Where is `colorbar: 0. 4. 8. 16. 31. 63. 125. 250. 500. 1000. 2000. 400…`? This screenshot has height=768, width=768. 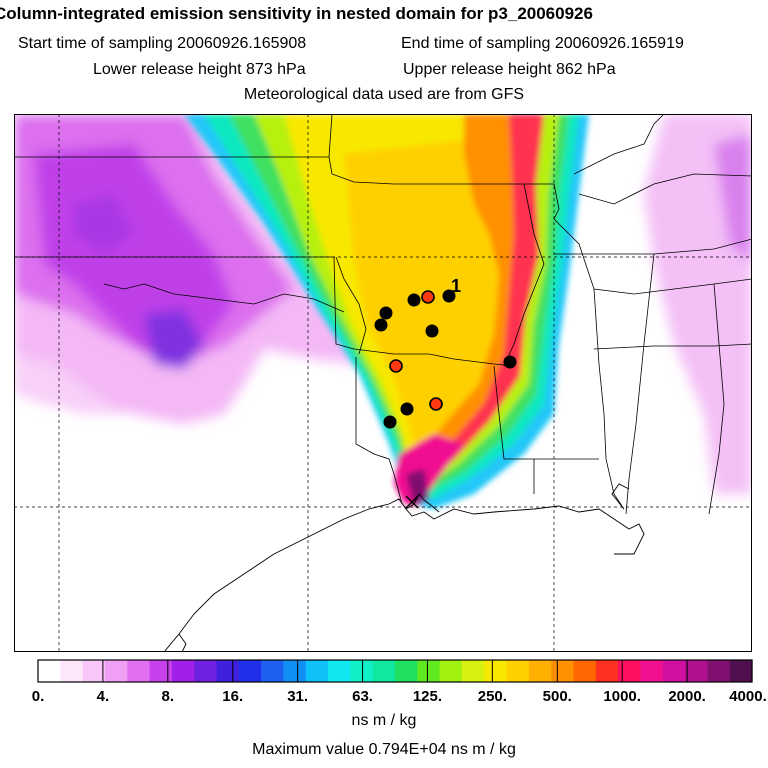
colorbar: 0. 4. 8. 16. 31. 63. 125. 250. 500. 1000. 2000. 400… is located at coordinates (399, 682).